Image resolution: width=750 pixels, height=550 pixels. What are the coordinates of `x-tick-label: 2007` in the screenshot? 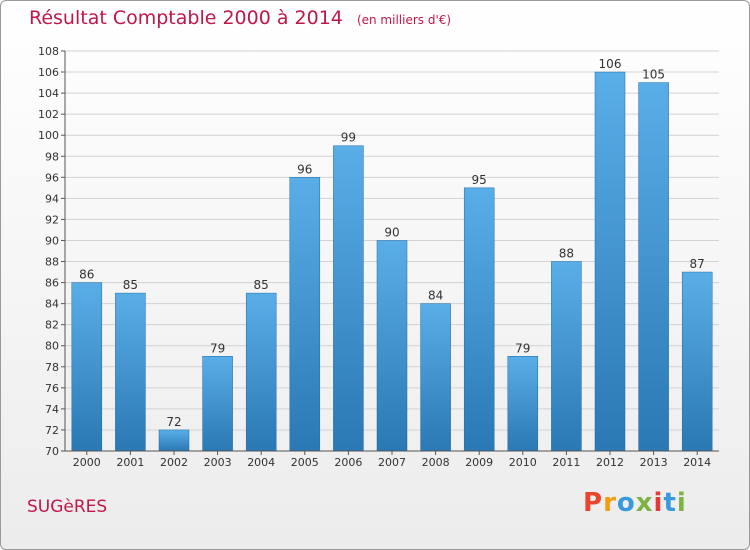 It's located at (392, 462).